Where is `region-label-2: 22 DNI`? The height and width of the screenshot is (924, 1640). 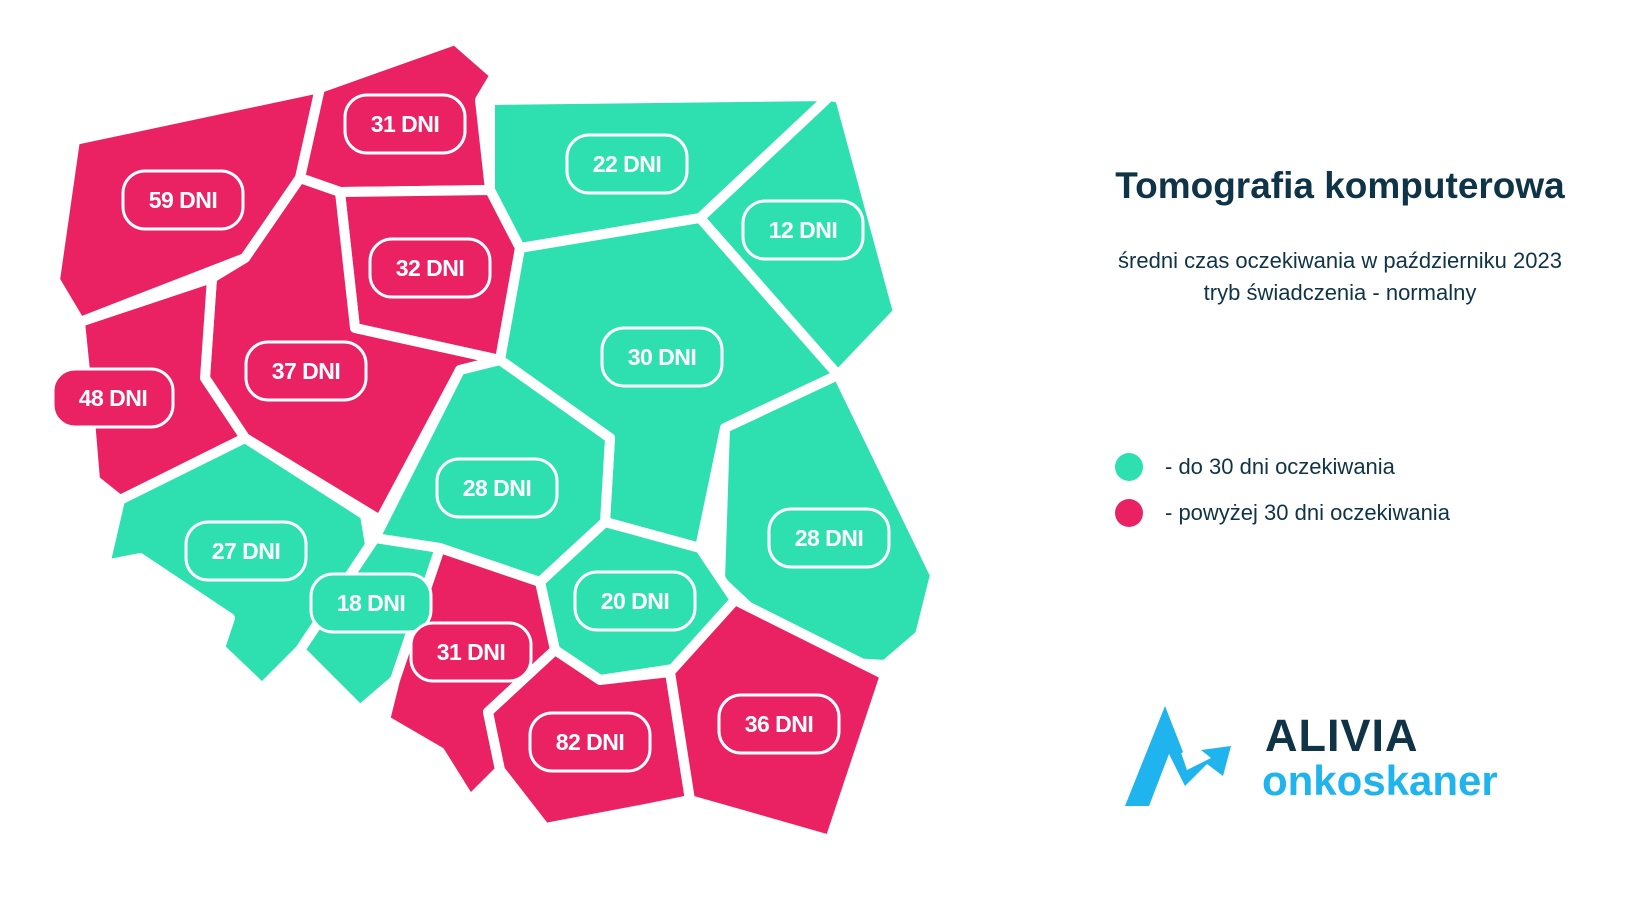
region-label-2: 22 DNI is located at coordinates (627, 164).